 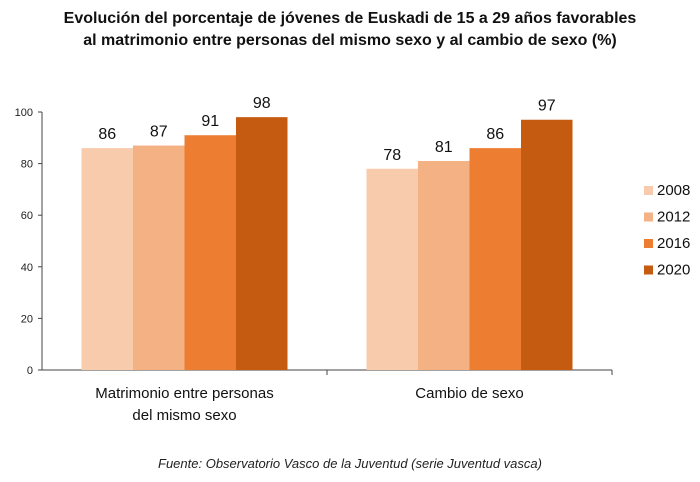 I want to click on y-tick-label: 80, so click(x=27, y=165).